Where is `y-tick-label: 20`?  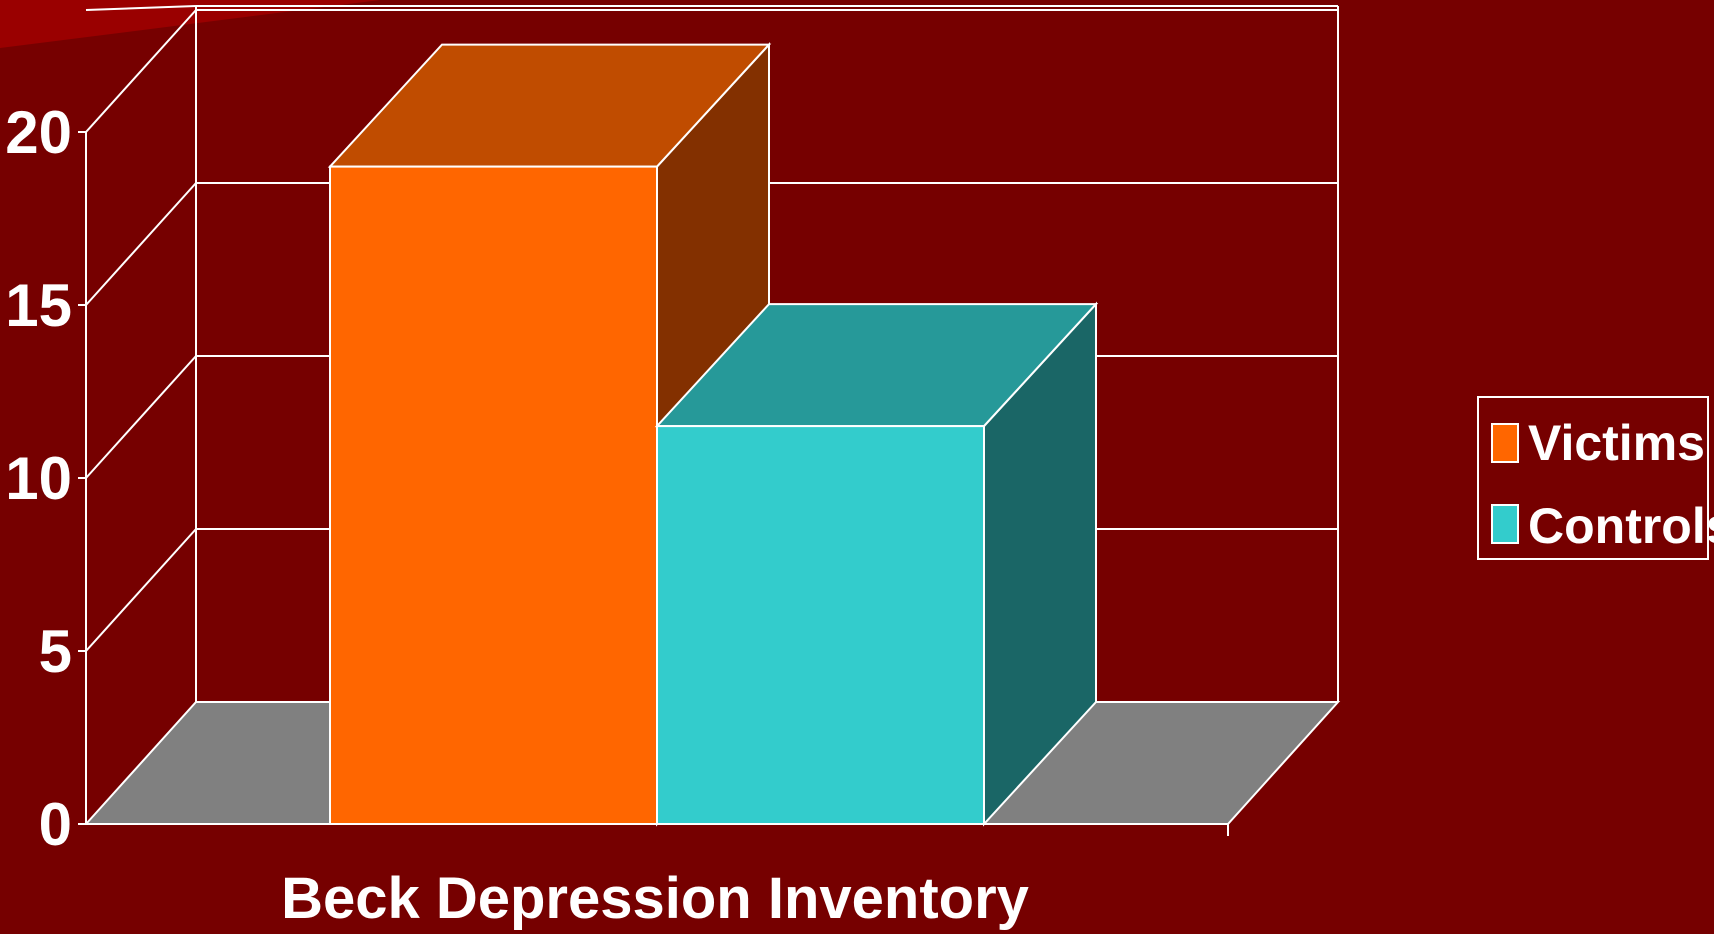
y-tick-label: 20 is located at coordinates (38, 132).